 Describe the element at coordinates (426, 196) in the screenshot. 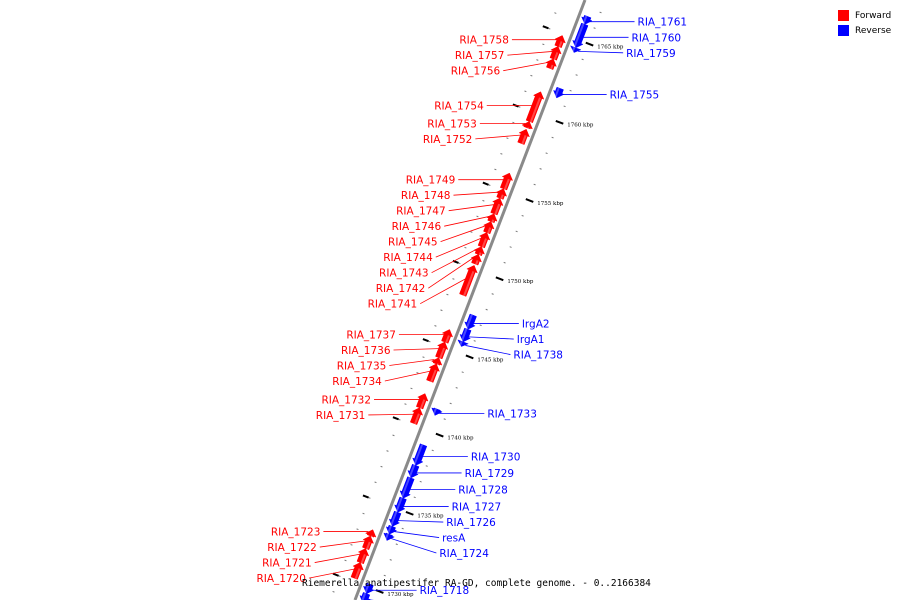

I see `gene-label-ria_1748: RIA_1748` at that location.